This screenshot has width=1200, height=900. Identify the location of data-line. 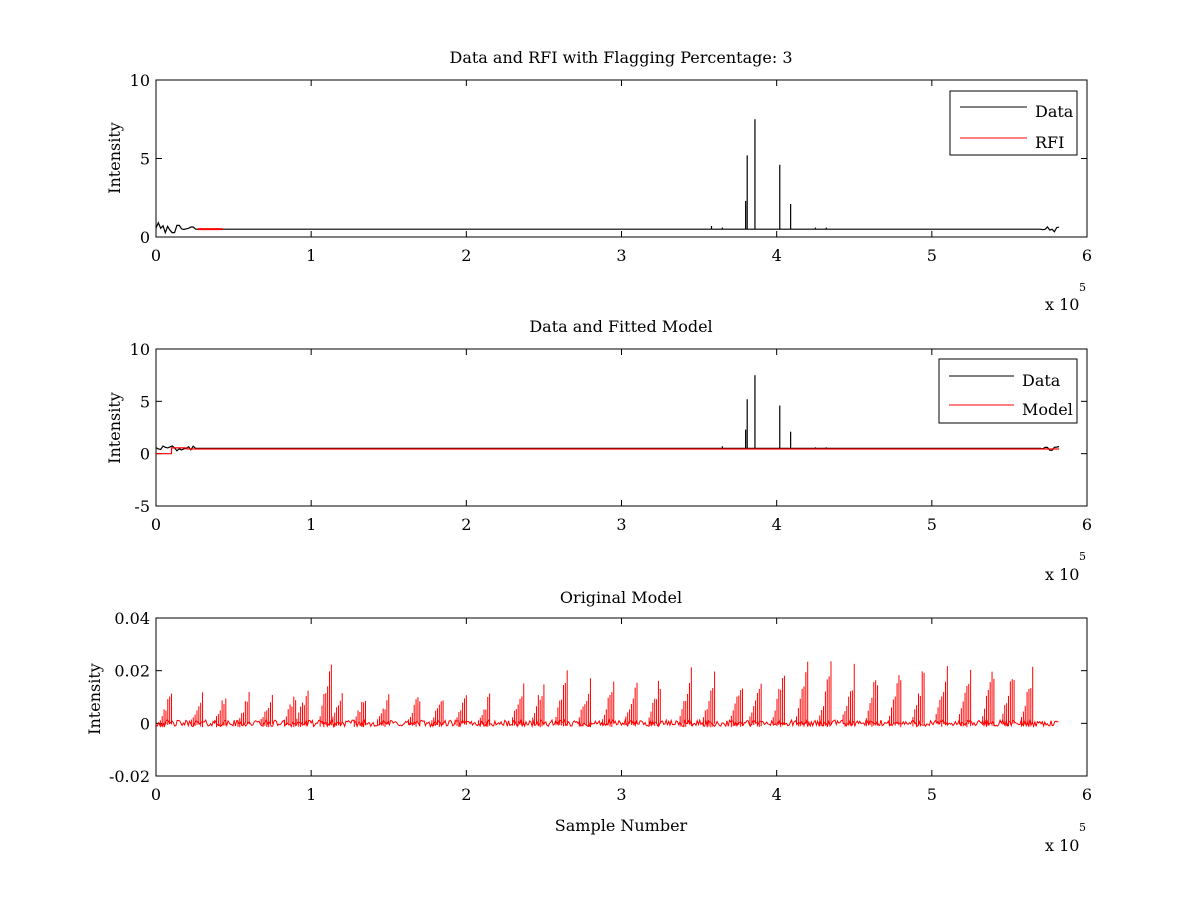
(607, 228).